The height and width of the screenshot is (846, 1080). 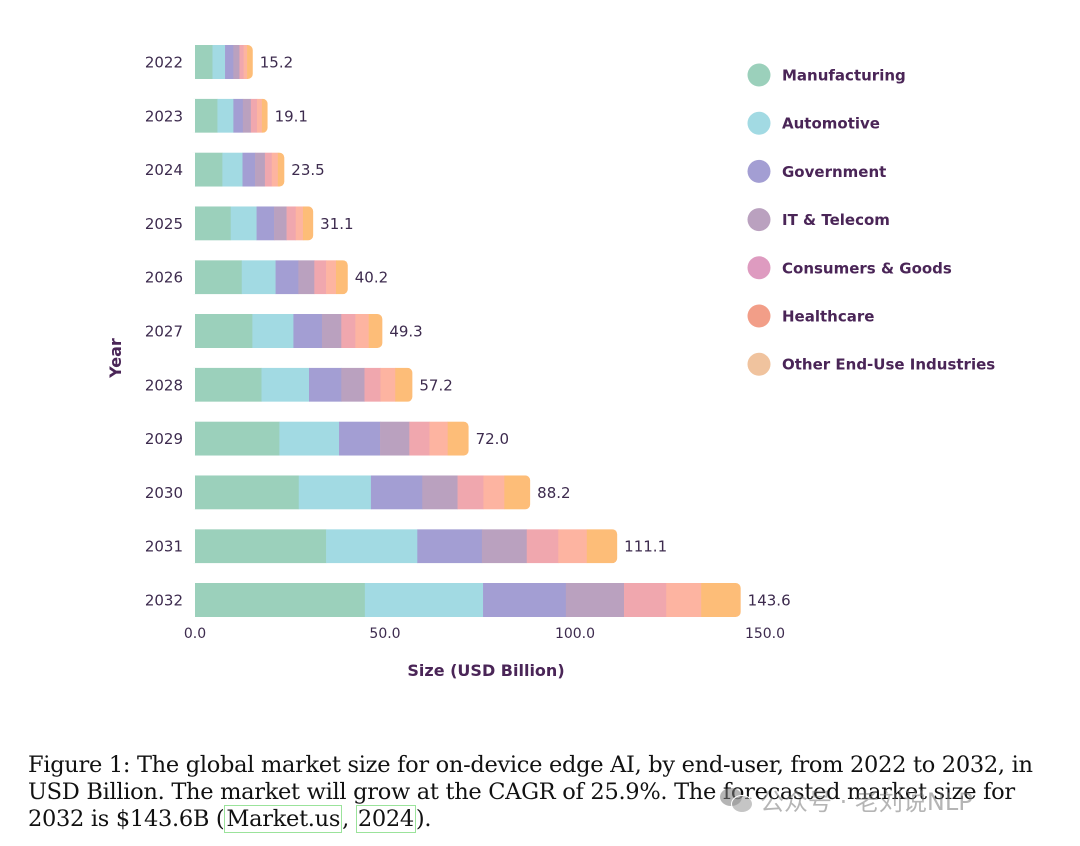 I want to click on legend-label: IT & Telecom, so click(x=836, y=220).